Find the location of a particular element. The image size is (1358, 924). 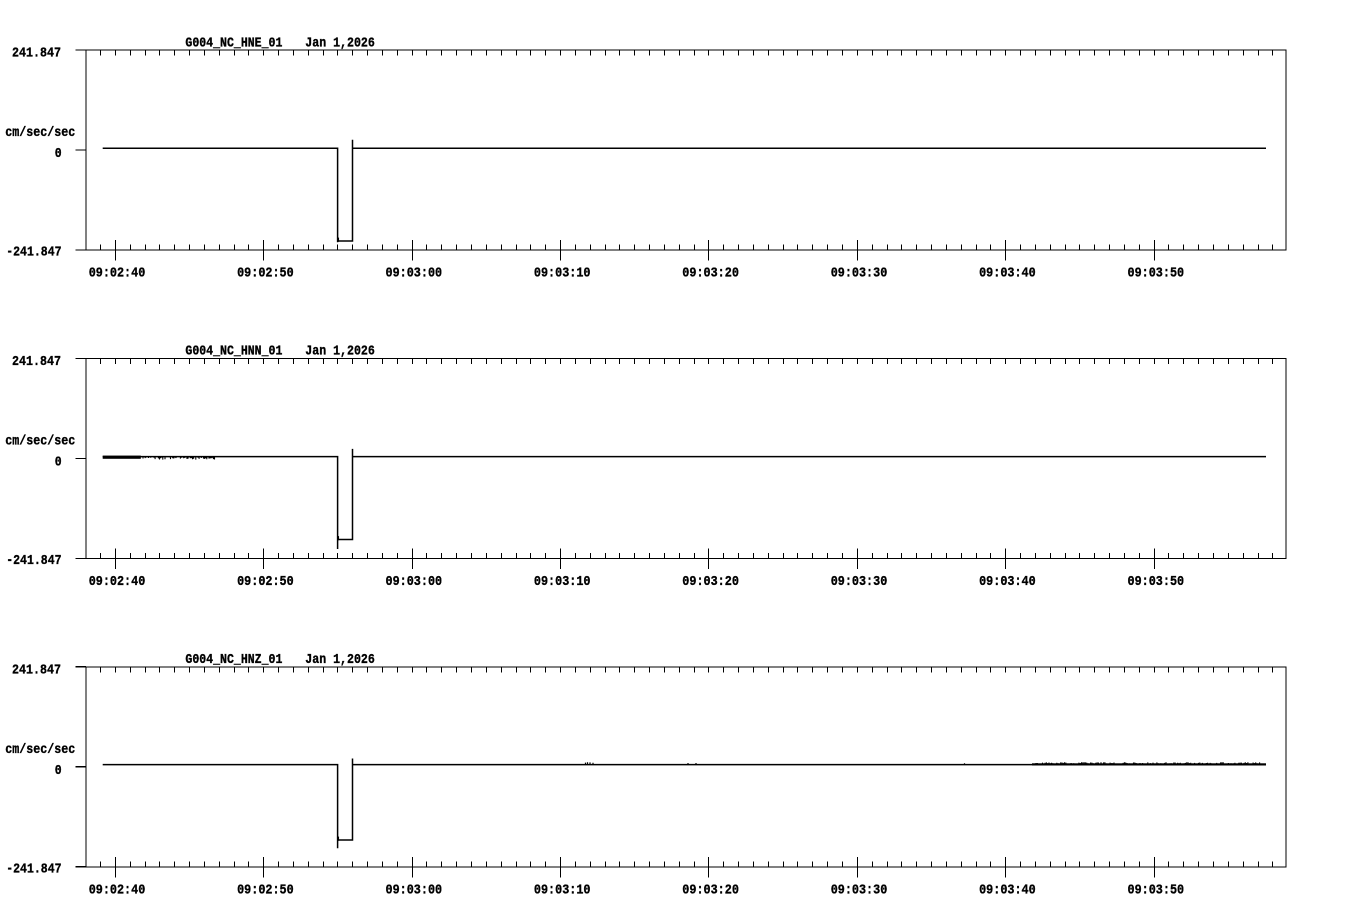

svg-text: G004_NC_HNN_01 is located at coordinates (233, 352).